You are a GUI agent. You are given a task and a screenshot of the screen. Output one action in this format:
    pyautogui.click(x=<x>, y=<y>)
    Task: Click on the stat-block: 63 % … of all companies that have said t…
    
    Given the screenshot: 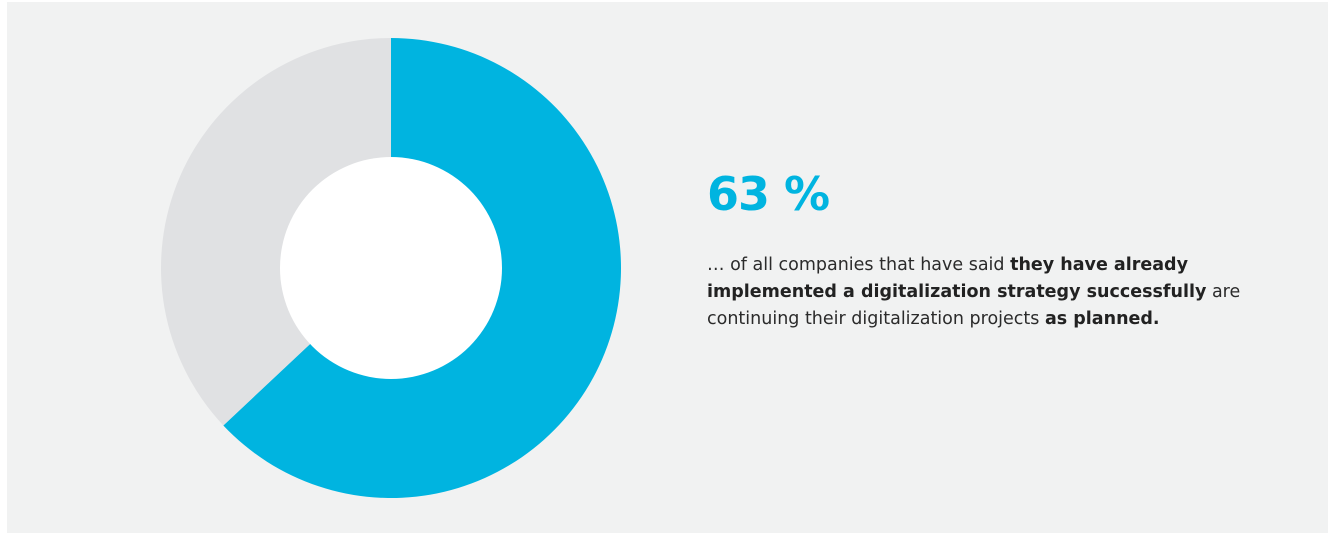 What is the action you would take?
    pyautogui.click(x=987, y=249)
    